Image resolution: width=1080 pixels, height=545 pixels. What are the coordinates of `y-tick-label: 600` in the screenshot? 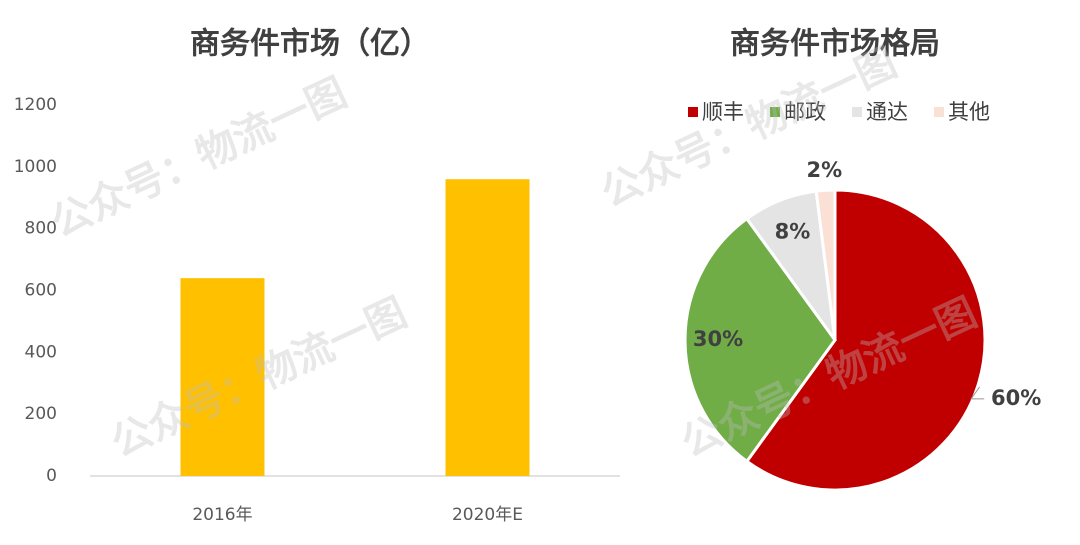 It's located at (41, 291).